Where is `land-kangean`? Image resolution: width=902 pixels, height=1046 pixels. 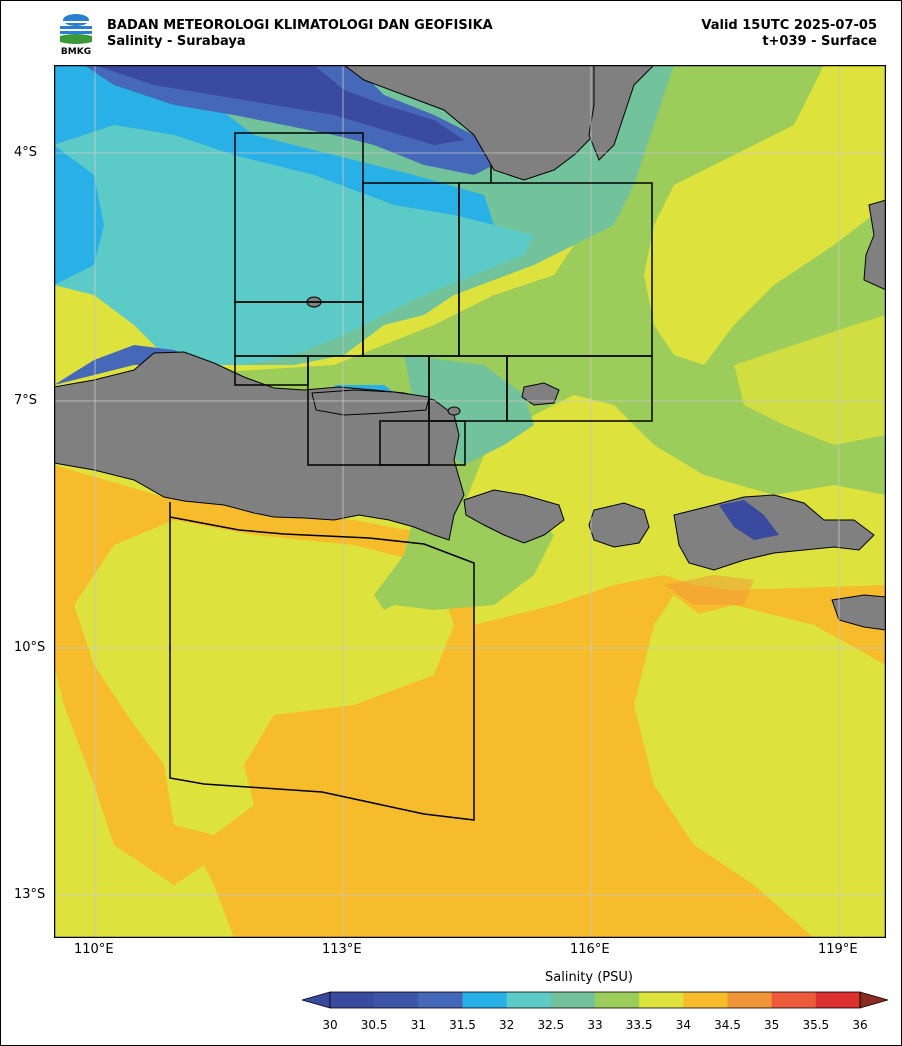
land-kangean is located at coordinates (540, 394).